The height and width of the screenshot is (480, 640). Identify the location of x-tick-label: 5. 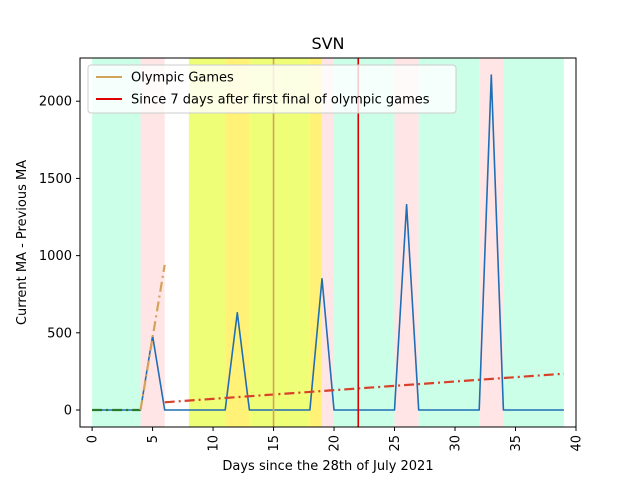
(153, 439).